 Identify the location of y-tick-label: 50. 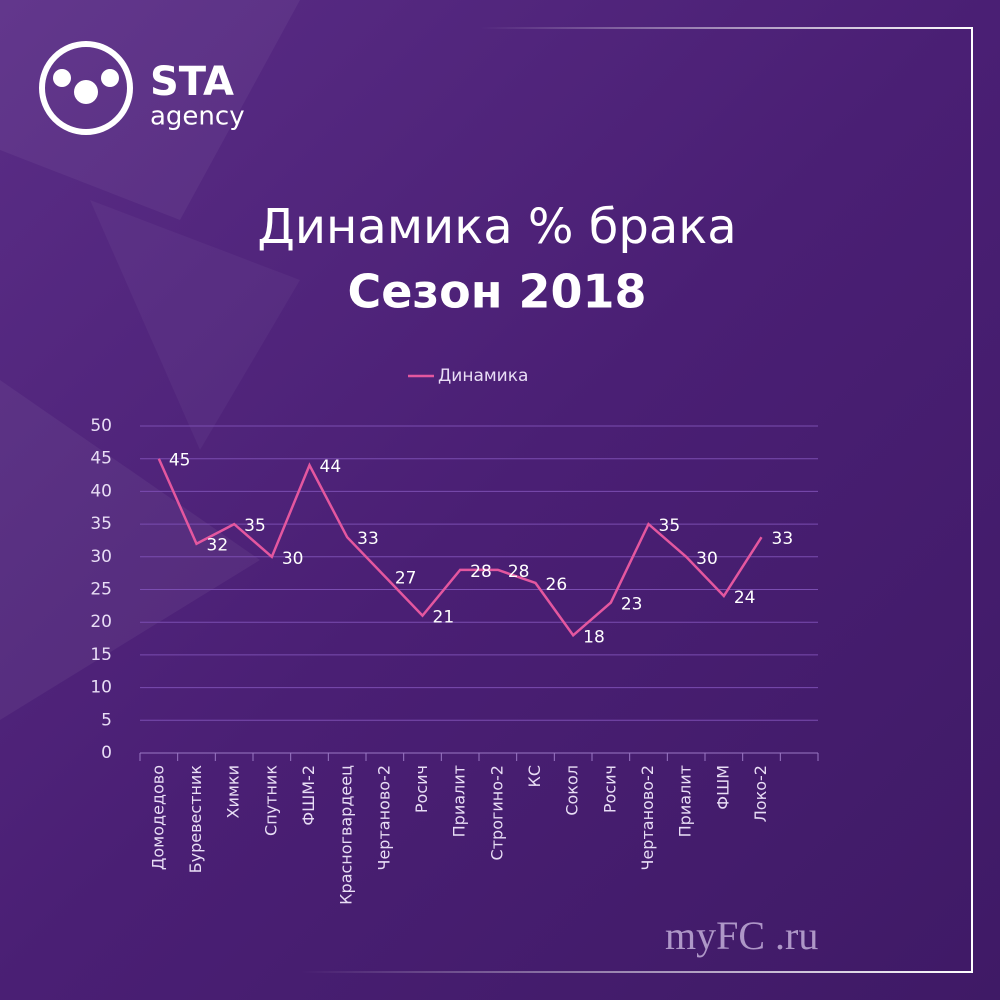
(101, 426).